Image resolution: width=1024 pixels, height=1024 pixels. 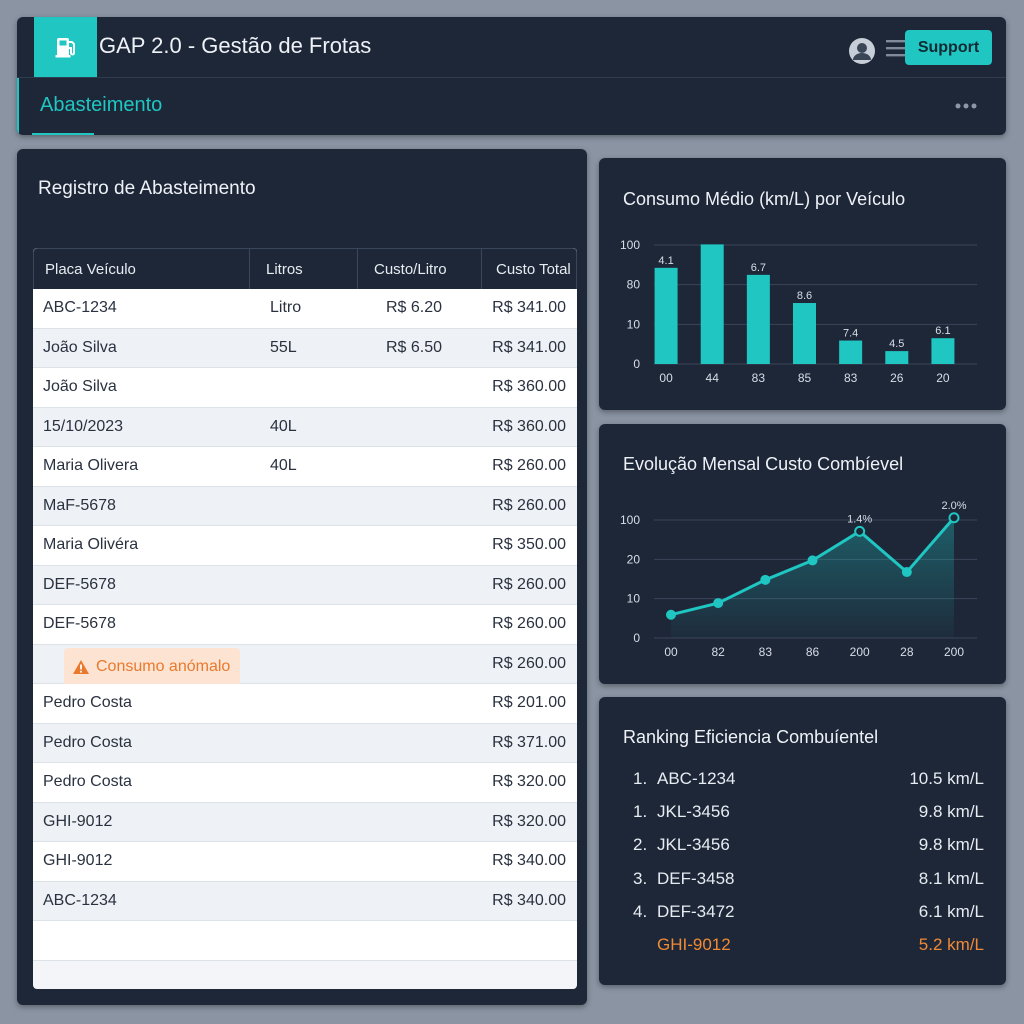 I want to click on ranking-item: 3. DEF-3458 8.1 km/L, so click(x=802, y=885).